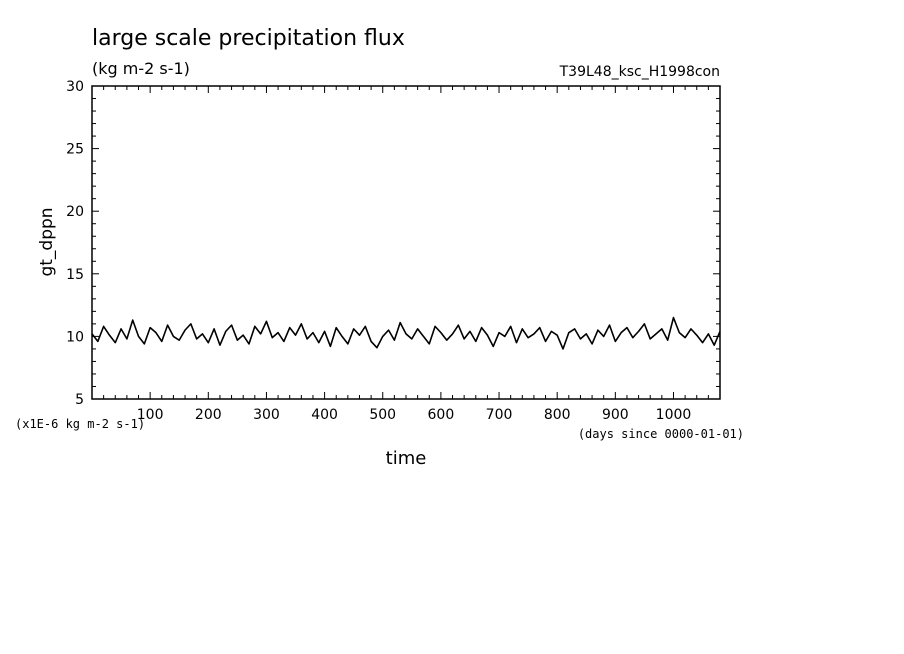 The width and height of the screenshot is (904, 654). I want to click on series-line, so click(406, 333).